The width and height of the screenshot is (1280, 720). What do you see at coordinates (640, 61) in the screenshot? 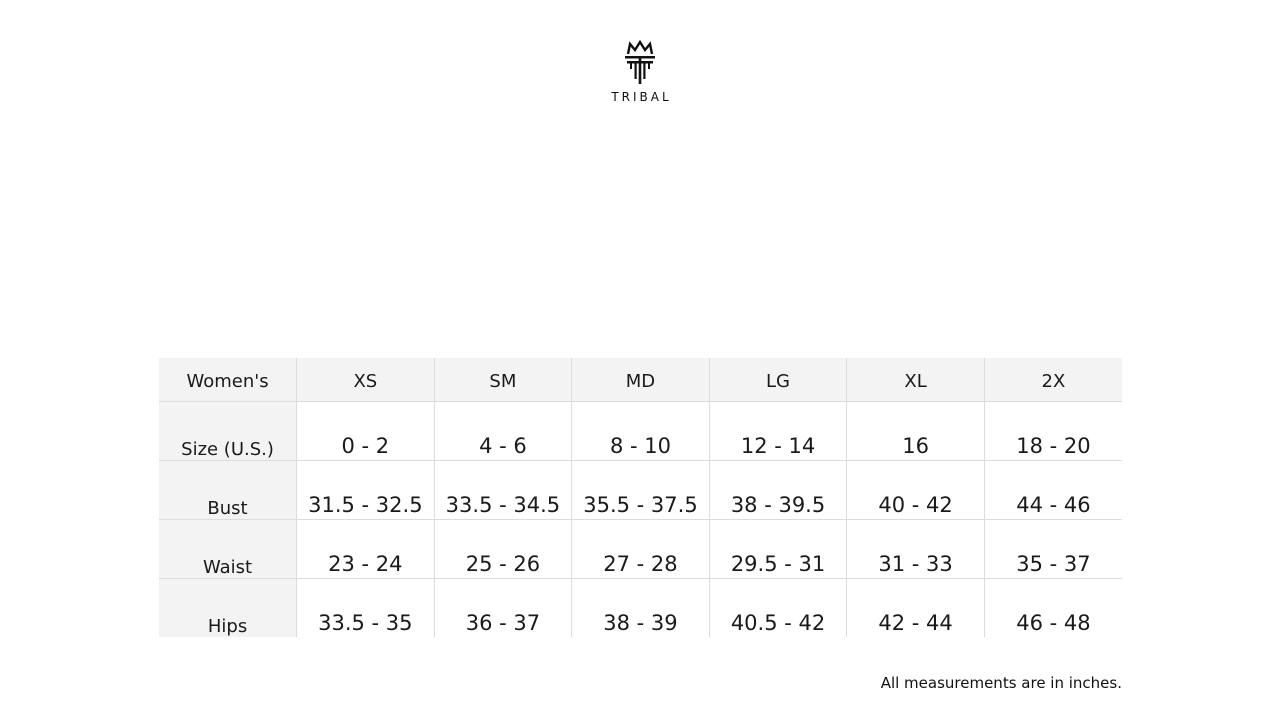
I see `crown-t-logo-icon` at bounding box center [640, 61].